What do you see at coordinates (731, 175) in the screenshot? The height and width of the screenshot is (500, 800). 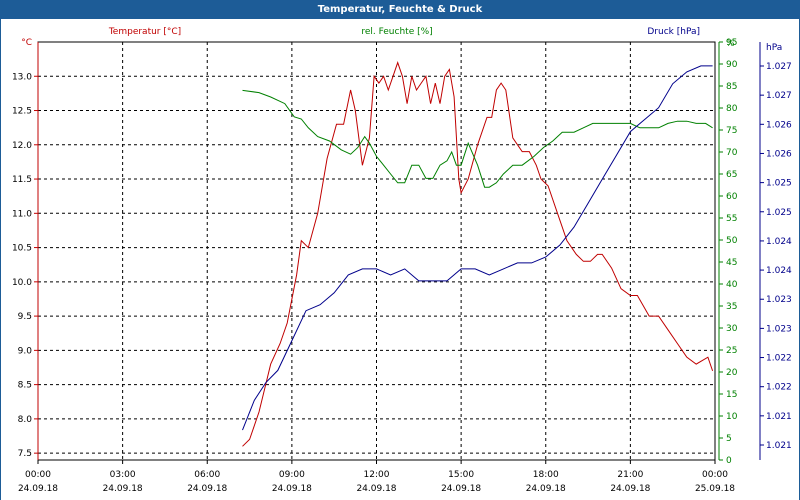 I see `humidity-tick-label: 65` at bounding box center [731, 175].